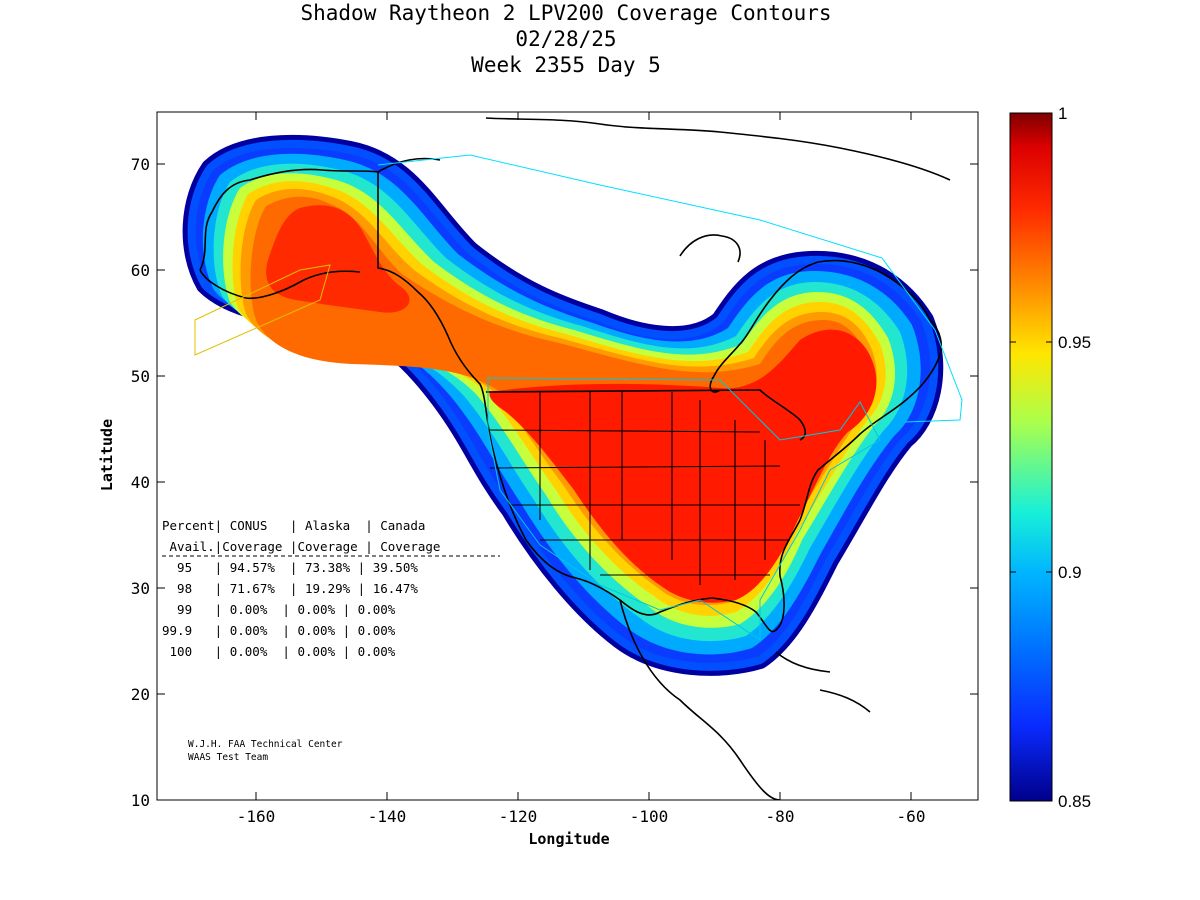 The height and width of the screenshot is (900, 1200). Describe the element at coordinates (279, 609) in the screenshot. I see `table-row: 99 | 0.00% | 0.00% | 0.00%` at that location.